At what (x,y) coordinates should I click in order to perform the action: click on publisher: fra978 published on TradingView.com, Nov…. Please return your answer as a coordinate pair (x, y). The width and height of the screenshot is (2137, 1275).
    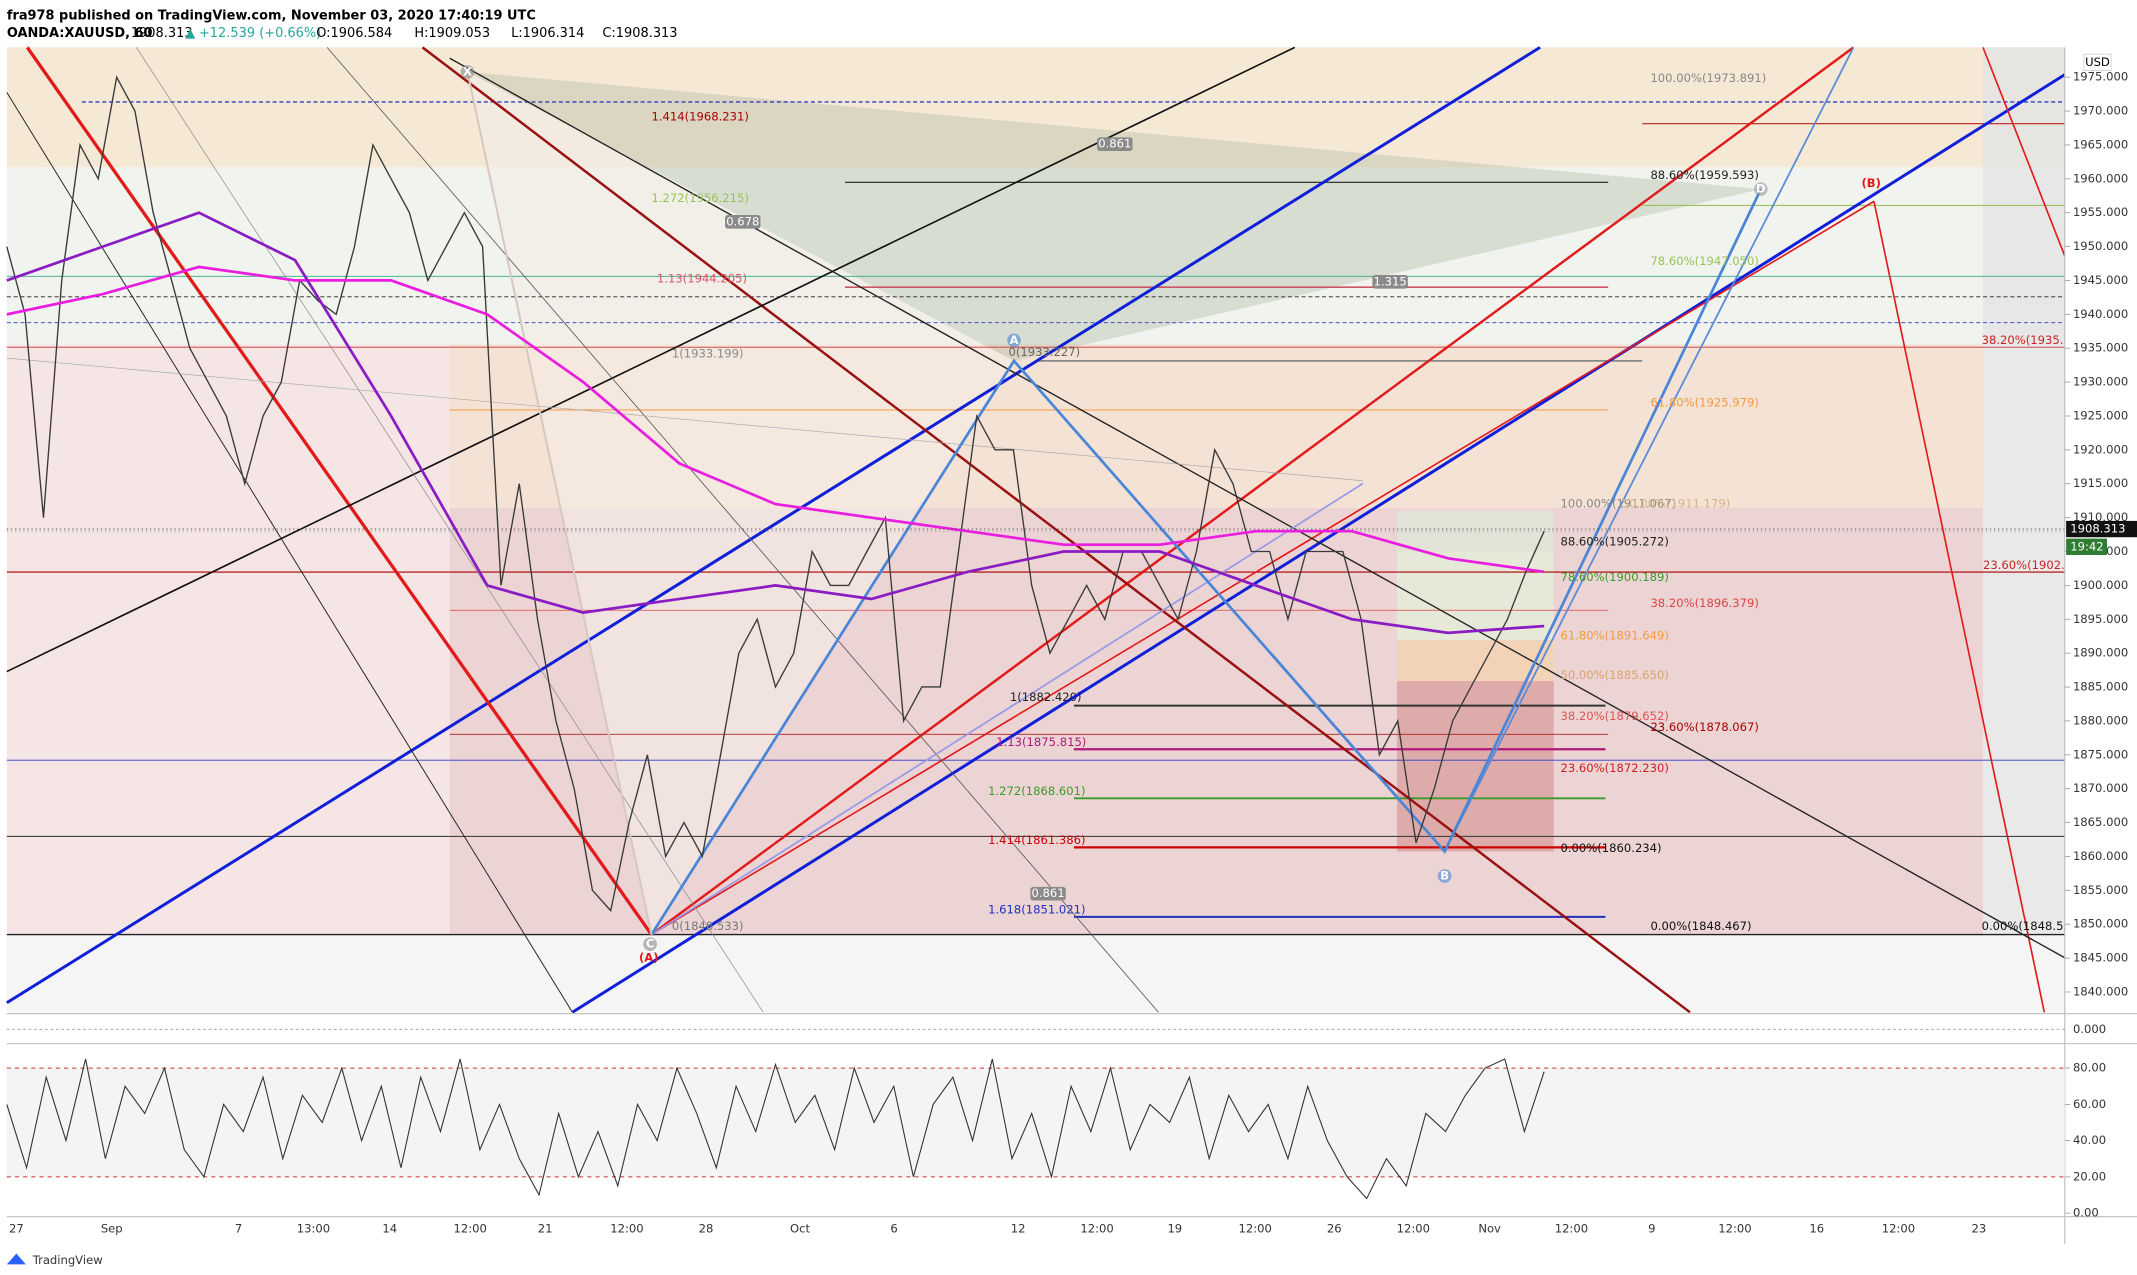
    Looking at the image, I should click on (271, 16).